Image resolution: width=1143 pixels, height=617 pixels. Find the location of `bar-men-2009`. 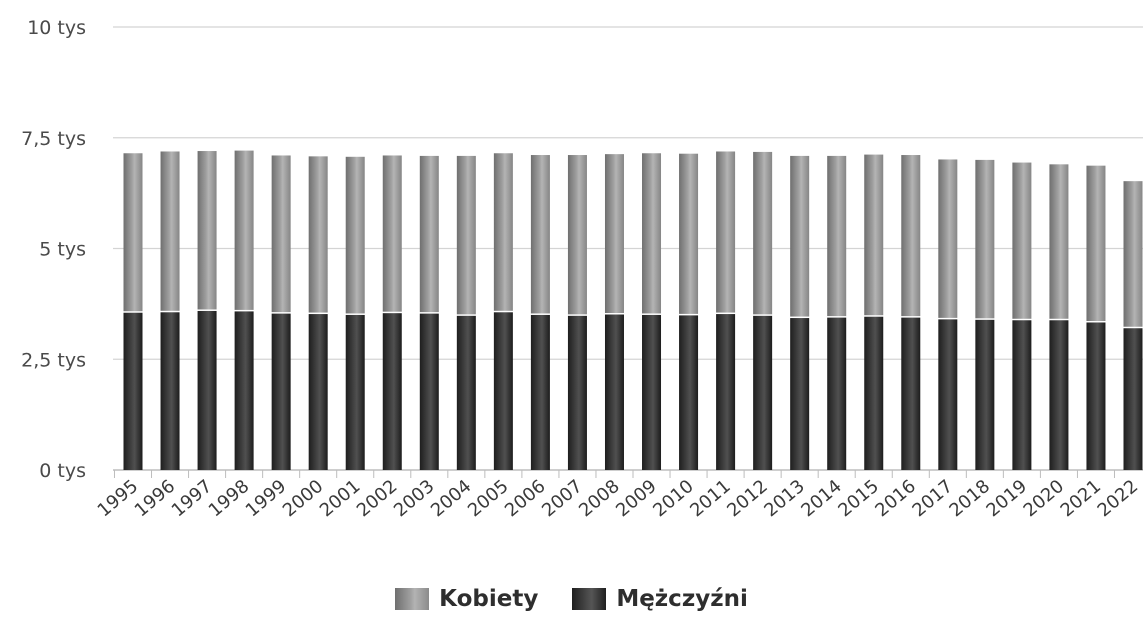

bar-men-2009 is located at coordinates (652, 392).